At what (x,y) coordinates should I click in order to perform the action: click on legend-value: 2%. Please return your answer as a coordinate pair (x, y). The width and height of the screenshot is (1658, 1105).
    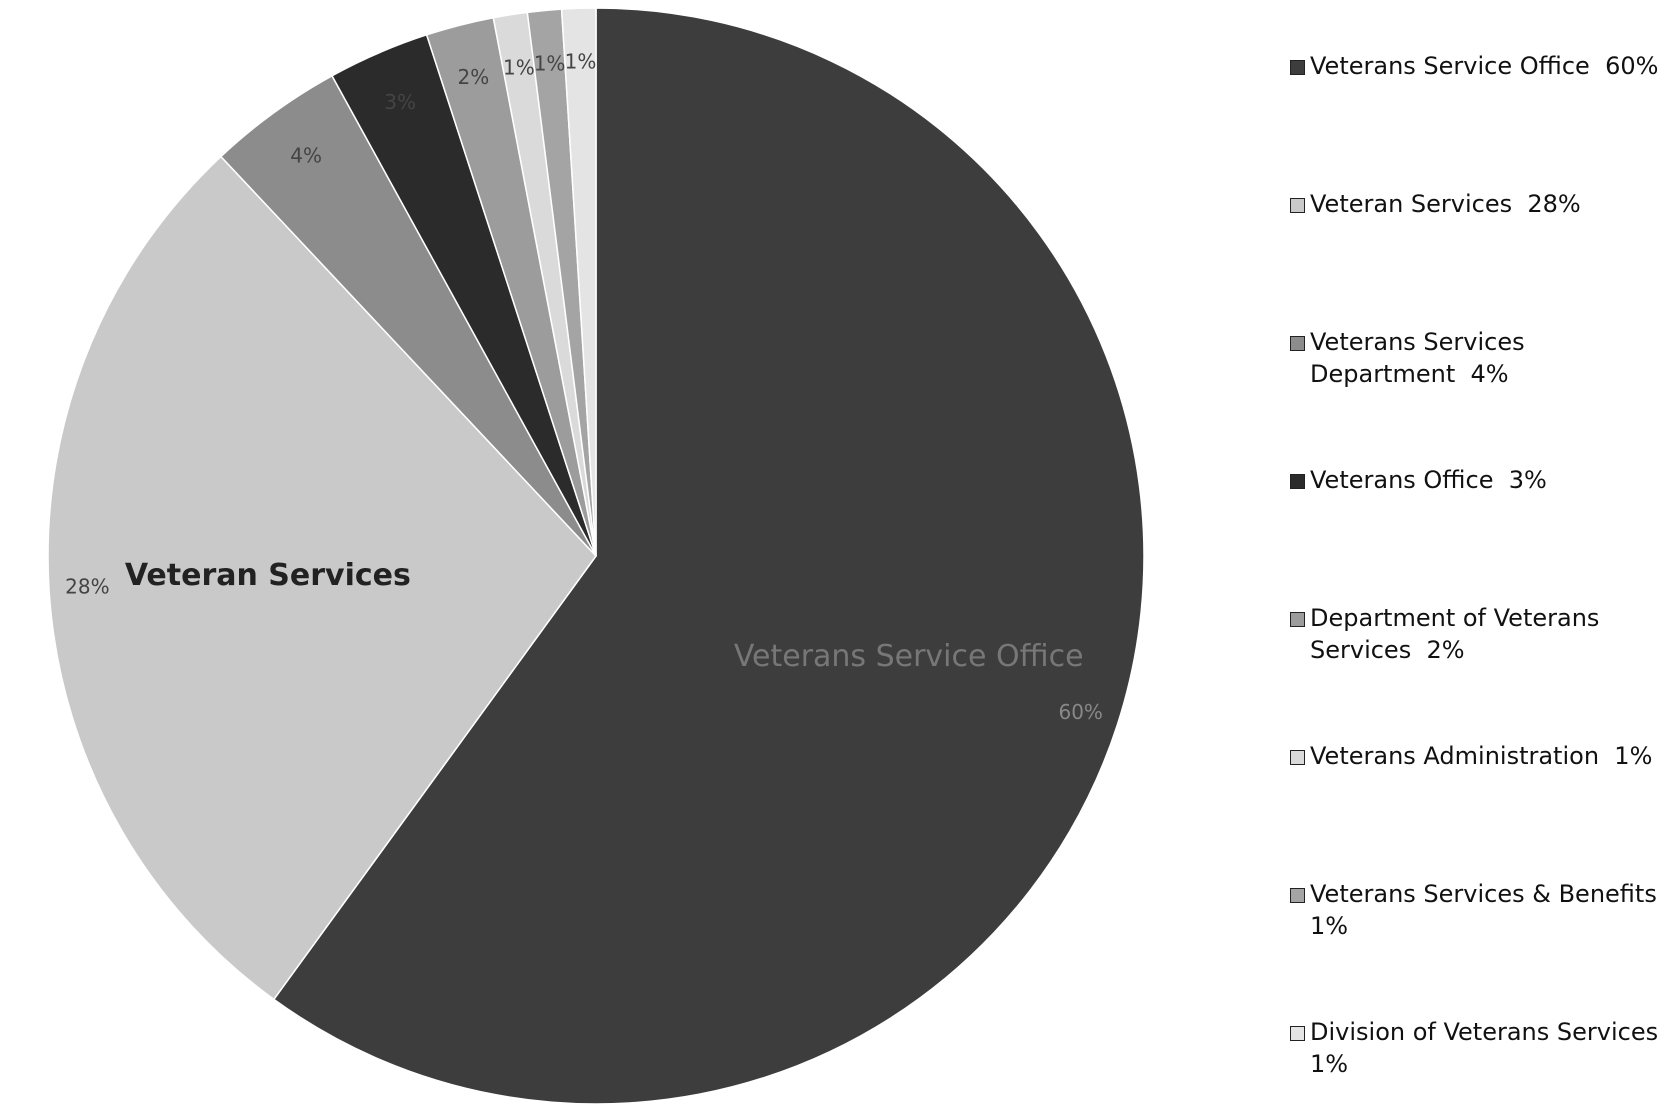
    Looking at the image, I should click on (1445, 650).